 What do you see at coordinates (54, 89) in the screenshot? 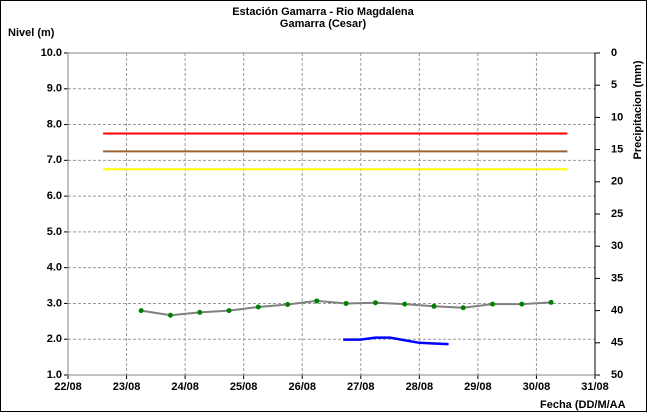
I see `y-tick-label: 9.0` at bounding box center [54, 89].